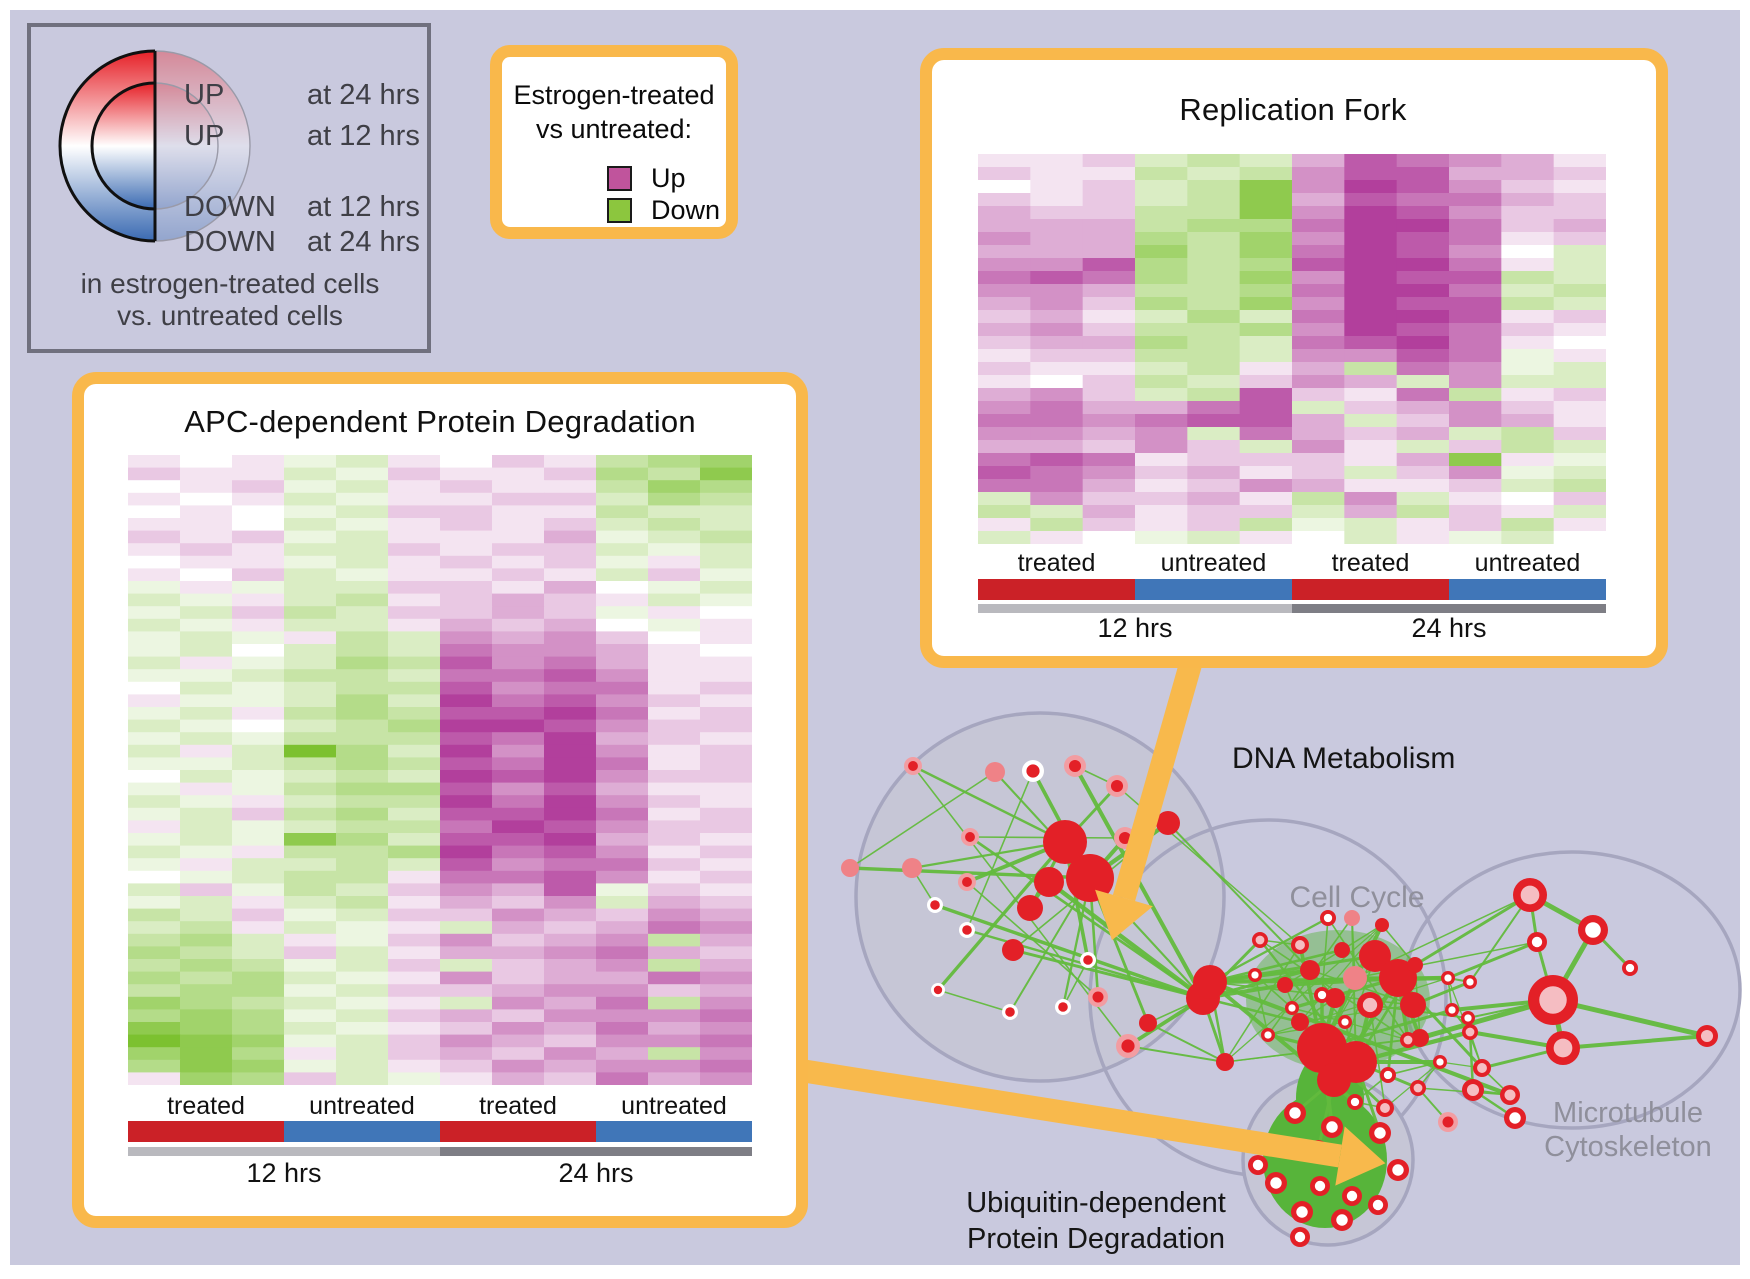  What do you see at coordinates (1213, 563) in the screenshot?
I see `rep-group-label-2: untreated` at bounding box center [1213, 563].